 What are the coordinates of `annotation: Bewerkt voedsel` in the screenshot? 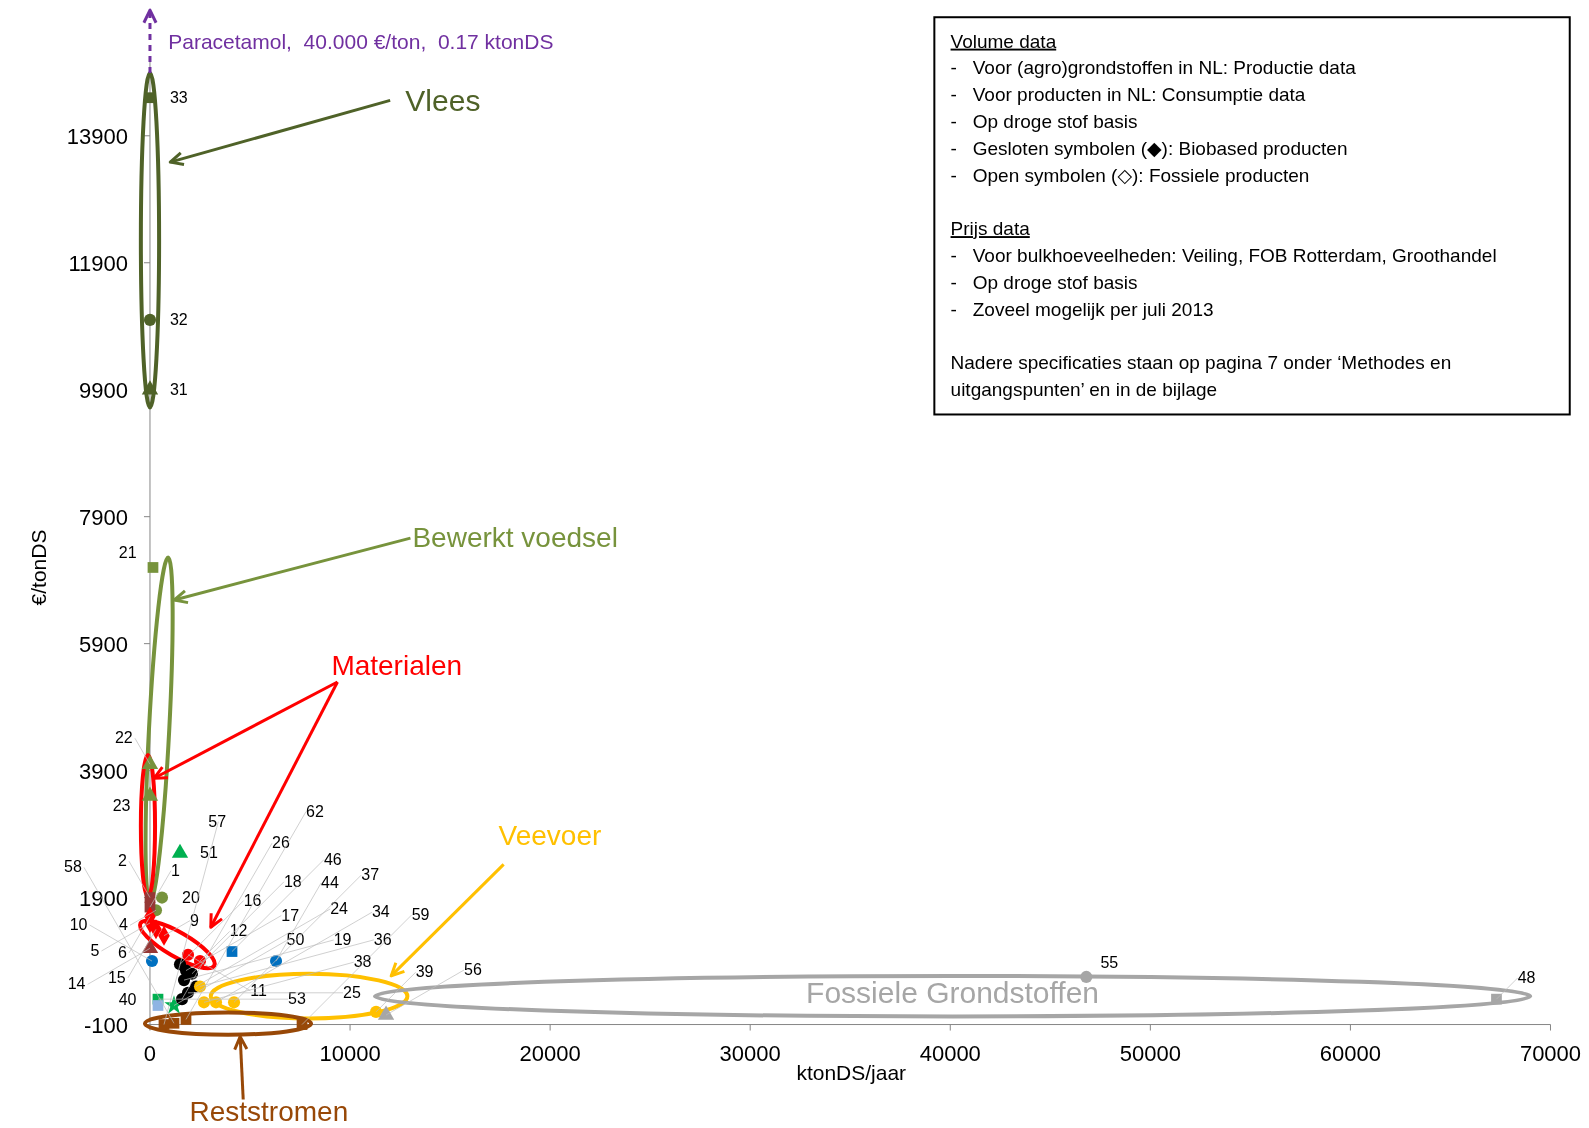 It's located at (515, 538).